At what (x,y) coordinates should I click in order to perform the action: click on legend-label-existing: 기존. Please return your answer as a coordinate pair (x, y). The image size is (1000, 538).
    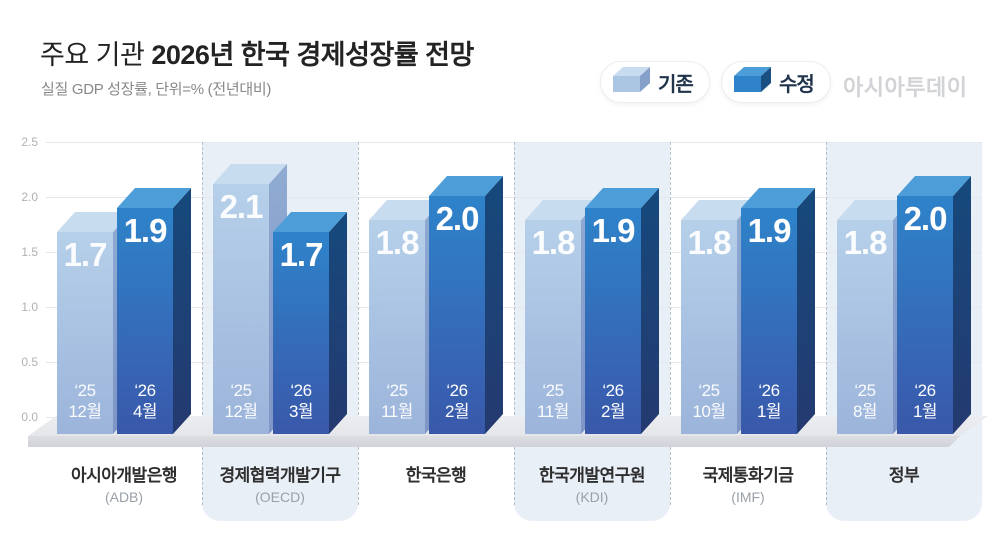
    Looking at the image, I should click on (676, 84).